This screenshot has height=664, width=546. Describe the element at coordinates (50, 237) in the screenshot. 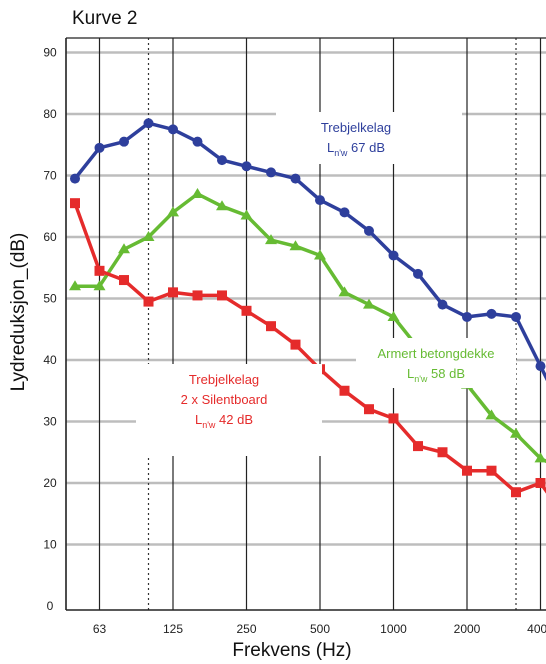

I see `y-tick-label: 60` at that location.